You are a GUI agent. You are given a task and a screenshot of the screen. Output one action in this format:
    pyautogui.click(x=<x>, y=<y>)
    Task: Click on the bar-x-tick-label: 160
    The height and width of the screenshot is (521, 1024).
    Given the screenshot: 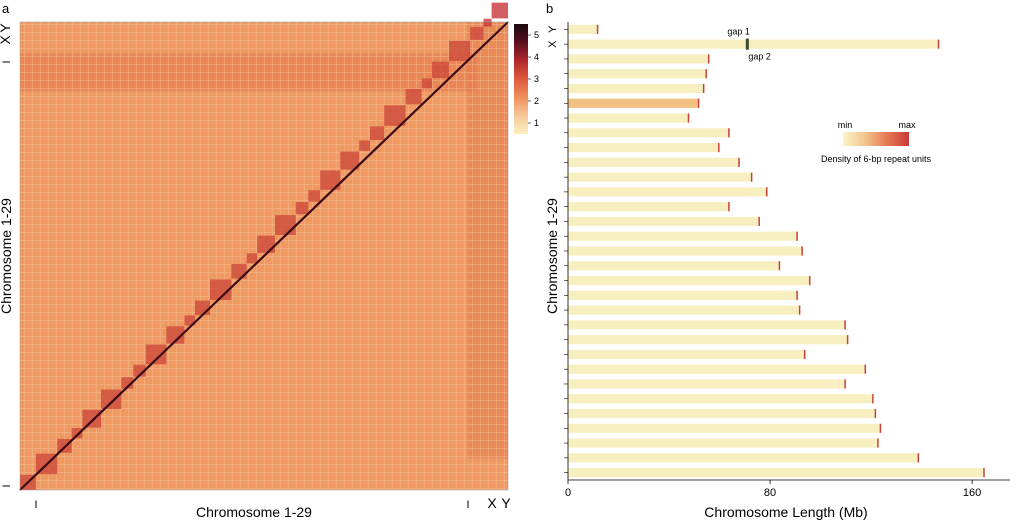 What is the action you would take?
    pyautogui.click(x=972, y=493)
    